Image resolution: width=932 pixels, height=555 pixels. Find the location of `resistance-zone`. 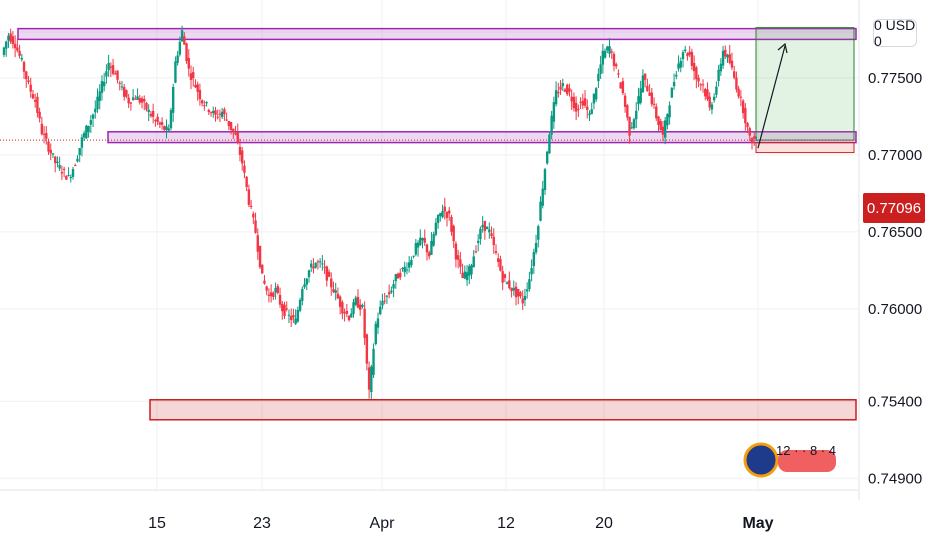

resistance-zone is located at coordinates (437, 34).